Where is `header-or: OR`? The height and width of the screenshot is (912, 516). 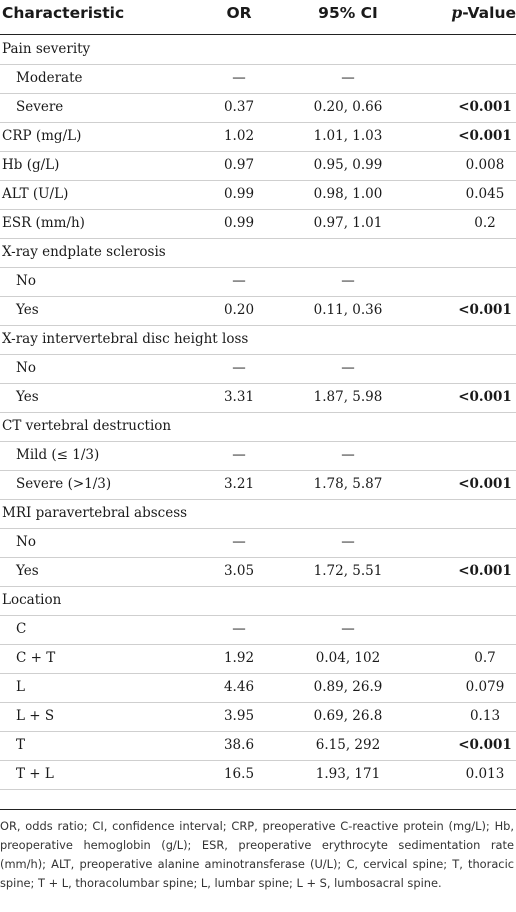
header-or: OR is located at coordinates (239, 13).